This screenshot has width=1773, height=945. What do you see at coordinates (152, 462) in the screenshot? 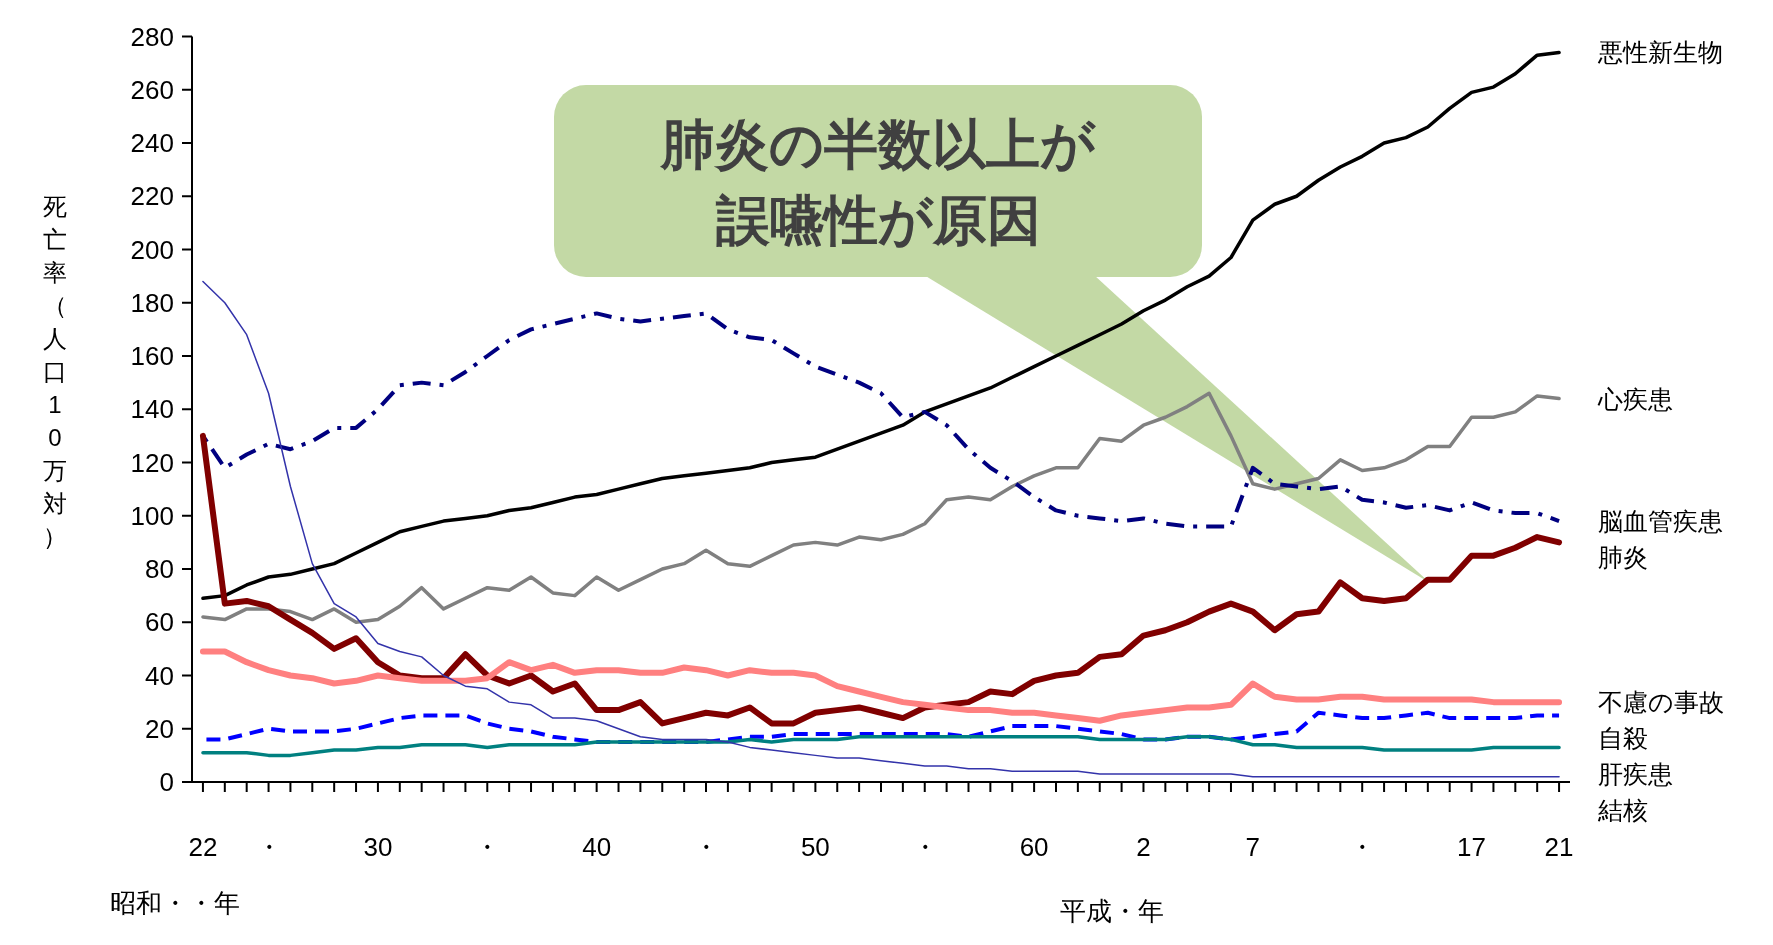
I see `y-tick-label: 120` at bounding box center [152, 462].